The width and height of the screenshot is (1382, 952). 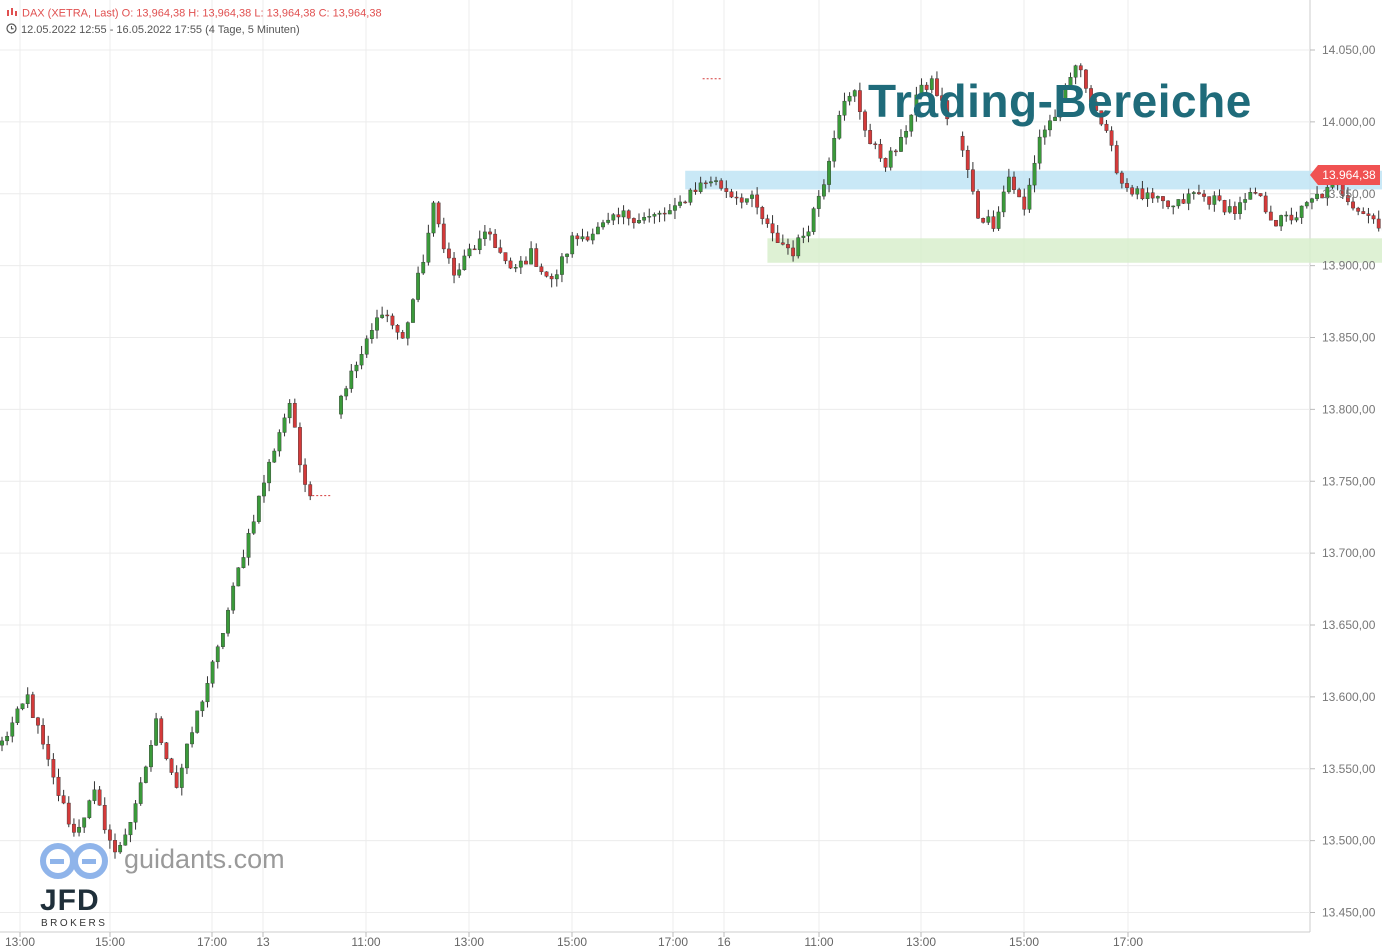 What do you see at coordinates (469, 942) in the screenshot?
I see `x-tick-label: 13:00` at bounding box center [469, 942].